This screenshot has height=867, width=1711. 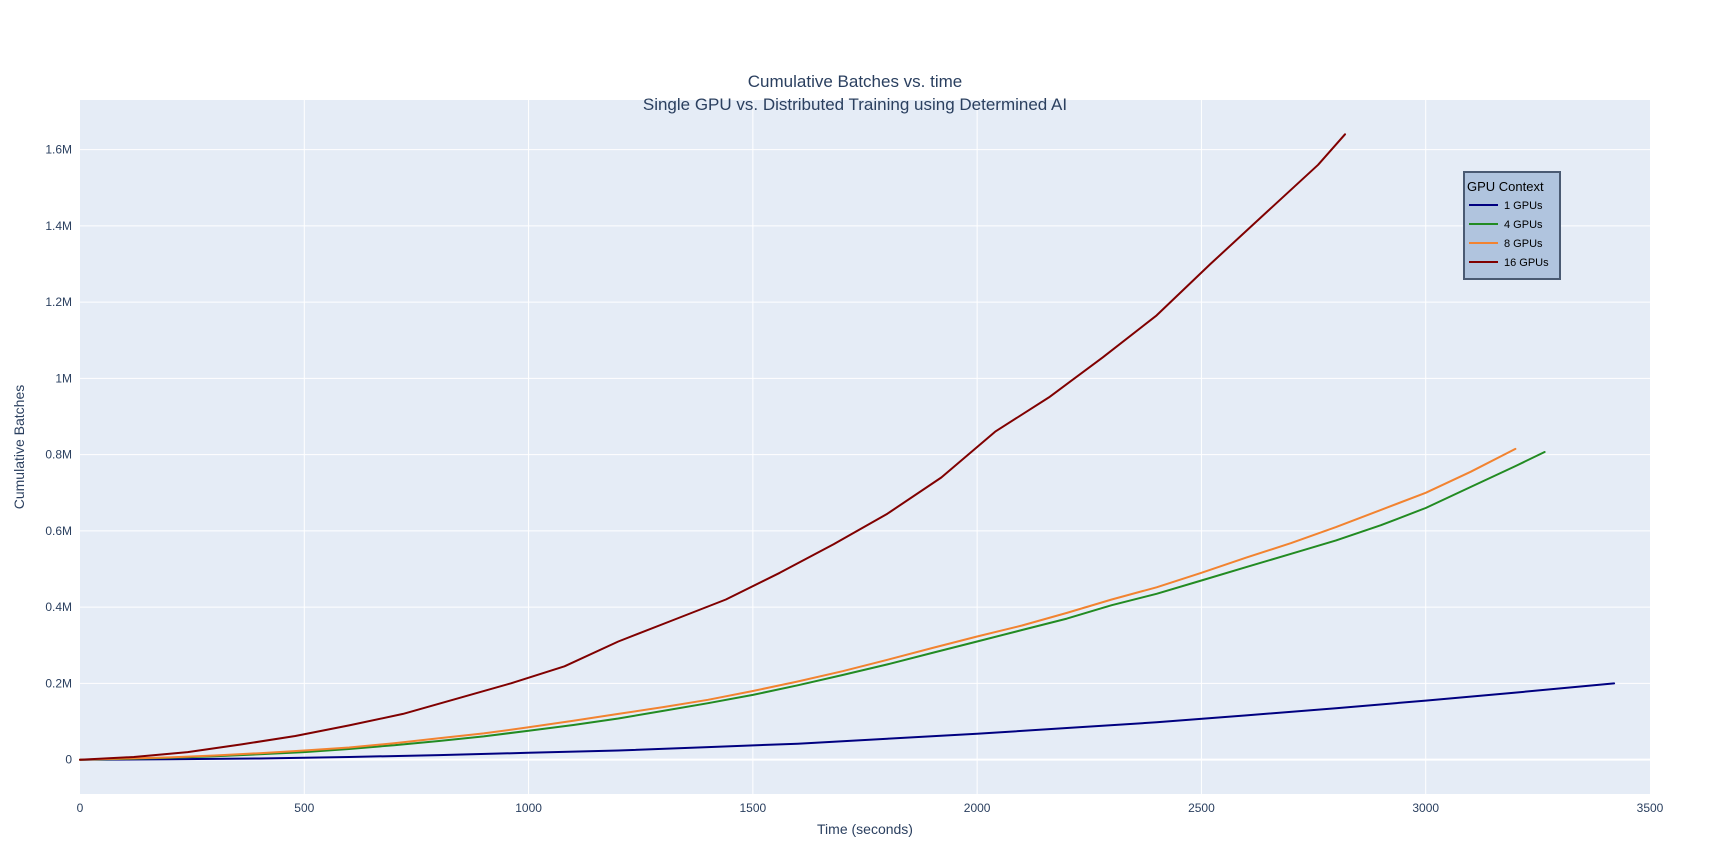 What do you see at coordinates (68, 760) in the screenshot?
I see `y-tick-label: 0` at bounding box center [68, 760].